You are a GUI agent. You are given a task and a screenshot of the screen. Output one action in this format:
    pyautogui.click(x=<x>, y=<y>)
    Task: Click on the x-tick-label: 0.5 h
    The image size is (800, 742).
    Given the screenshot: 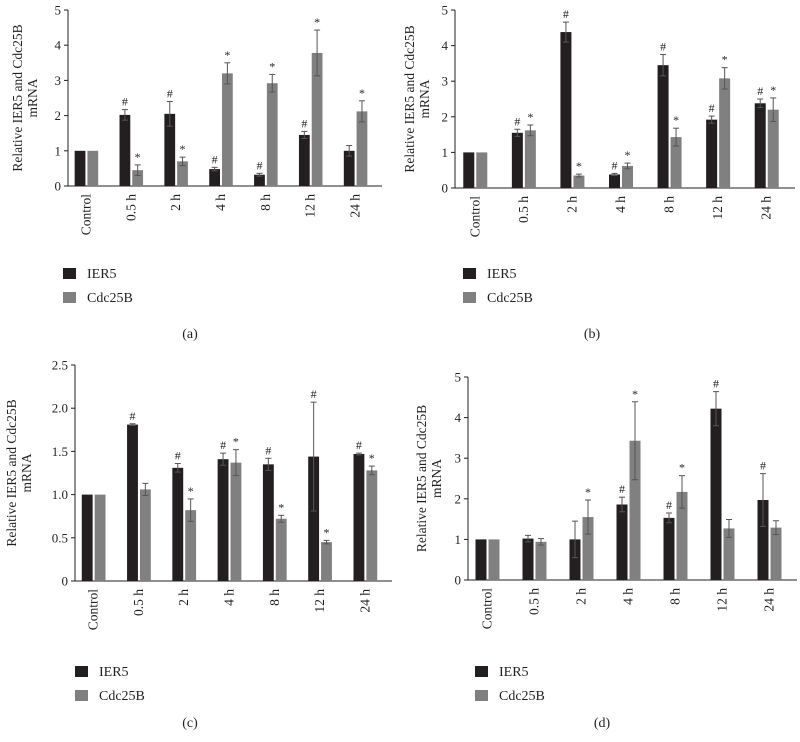 What is the action you would take?
    pyautogui.click(x=138, y=602)
    